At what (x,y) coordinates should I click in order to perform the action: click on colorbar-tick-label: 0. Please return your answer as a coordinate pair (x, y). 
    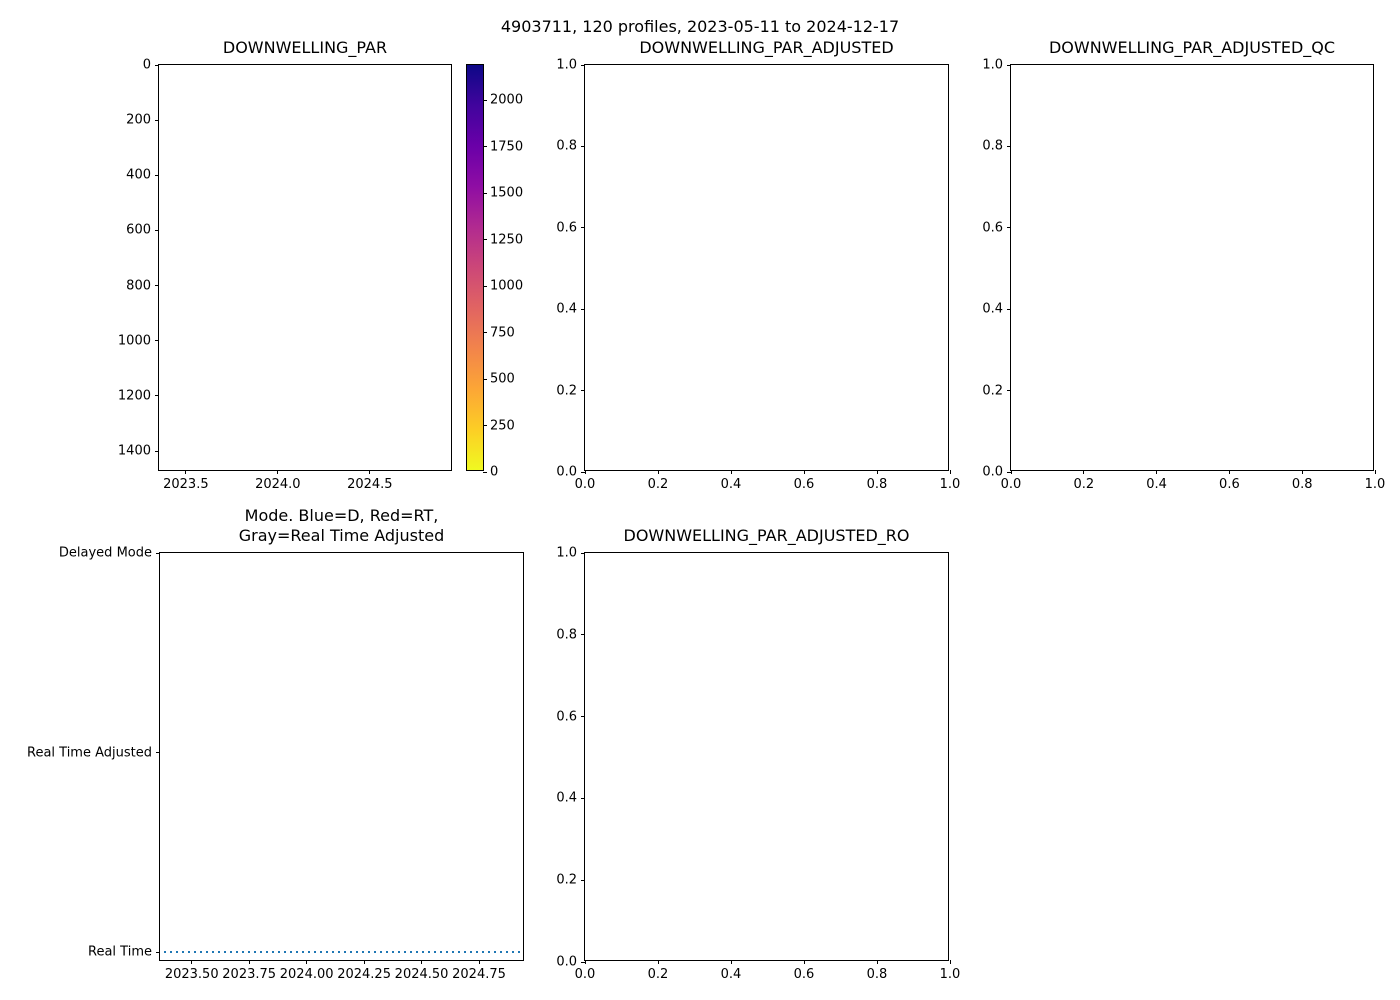
    Looking at the image, I should click on (494, 472).